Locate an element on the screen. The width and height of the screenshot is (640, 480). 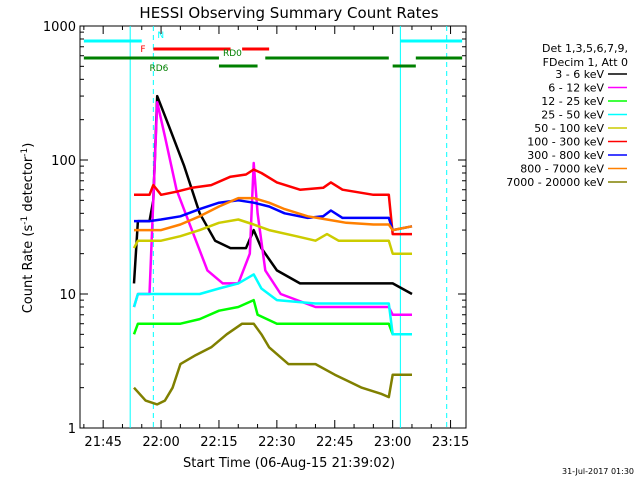
legend-entry-label: 300 - 800 keV is located at coordinates (565, 155).